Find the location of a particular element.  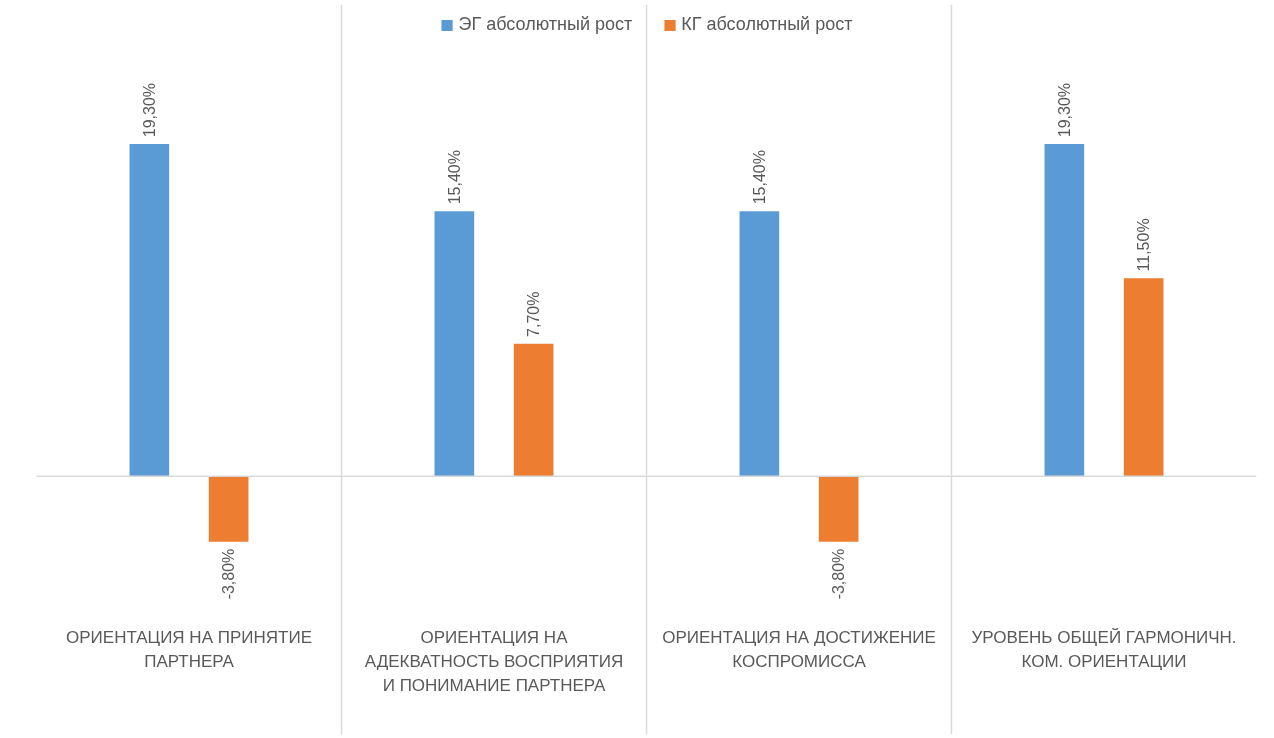

x-tick-label: ОРИЕНТАЦИЯ НА АДЕКВАТНОСТЬ ВОСПРИЯТИЯ И ПОНИМАНИЕ ПАРТНЕРА is located at coordinates (494, 662).